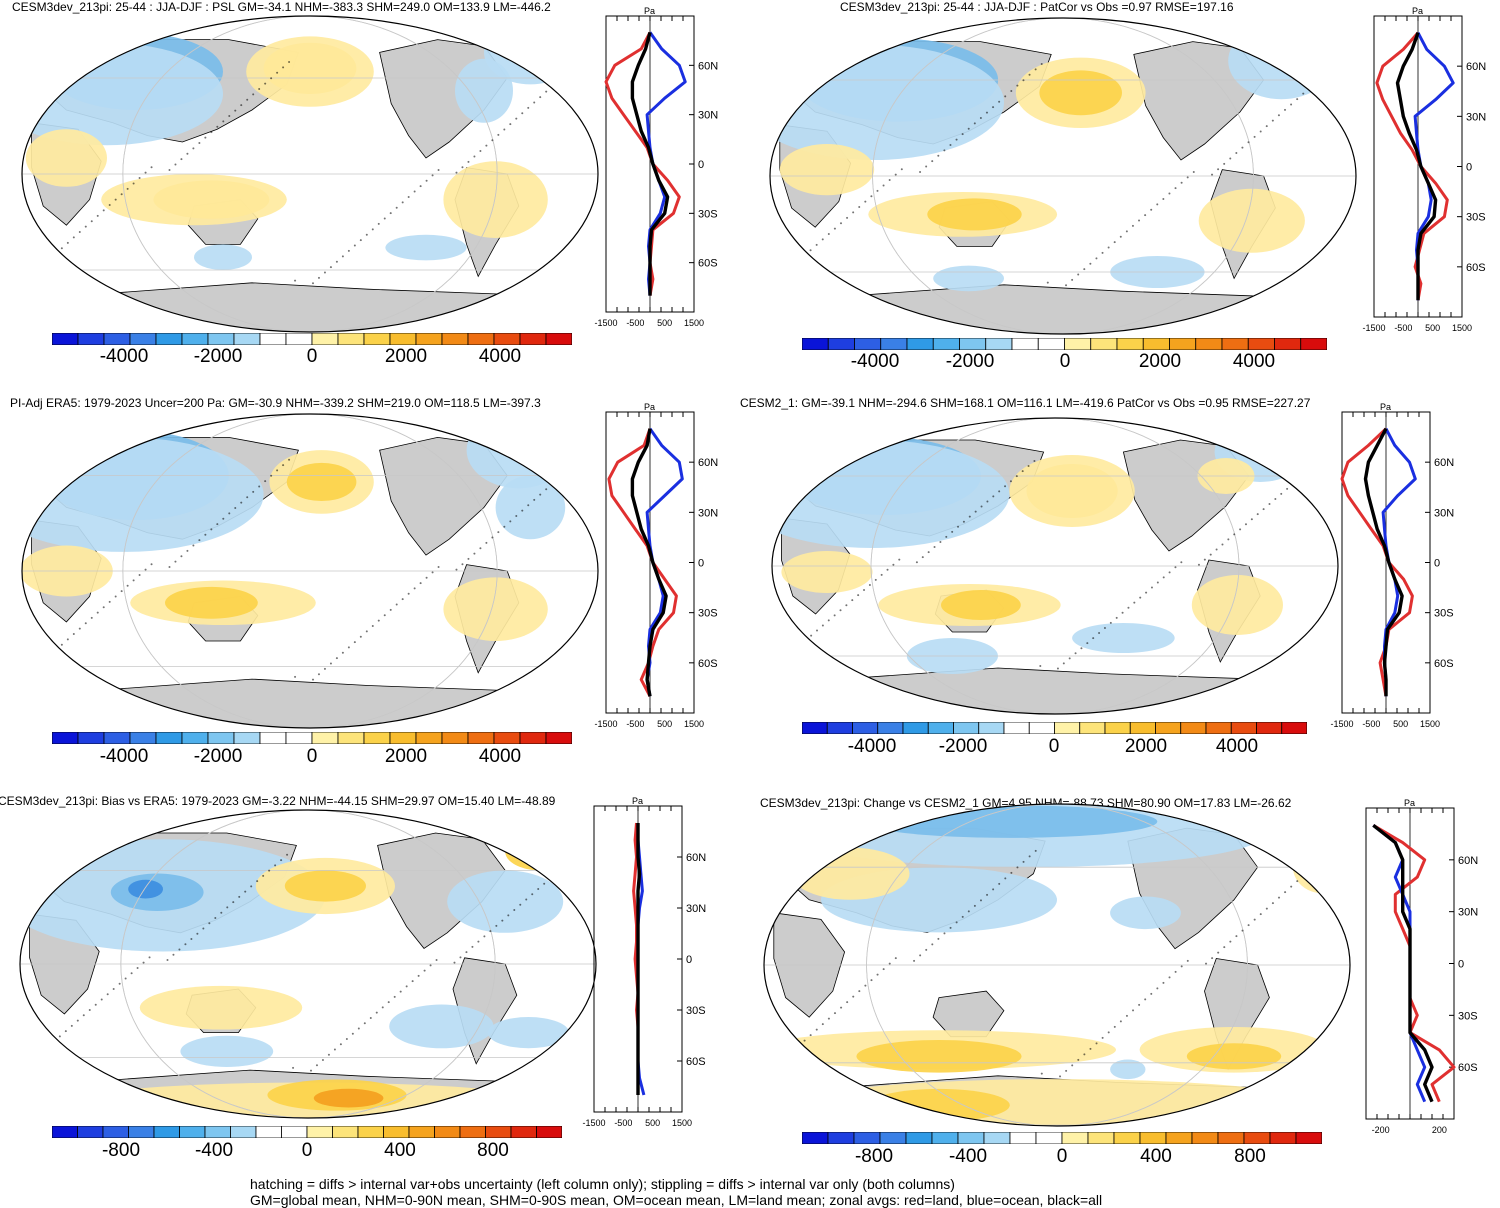  What do you see at coordinates (1439, 1130) in the screenshot?
I see `x-tick-label: 200` at bounding box center [1439, 1130].